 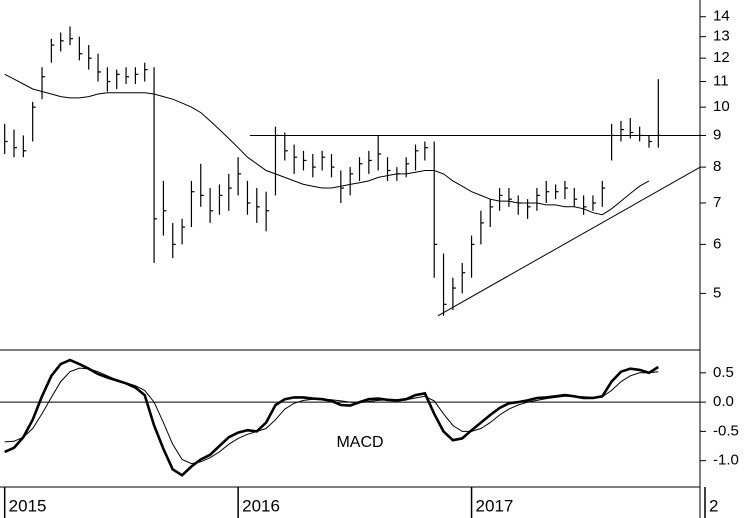 What do you see at coordinates (721, 106) in the screenshot?
I see `y-tick-label: 10` at bounding box center [721, 106].